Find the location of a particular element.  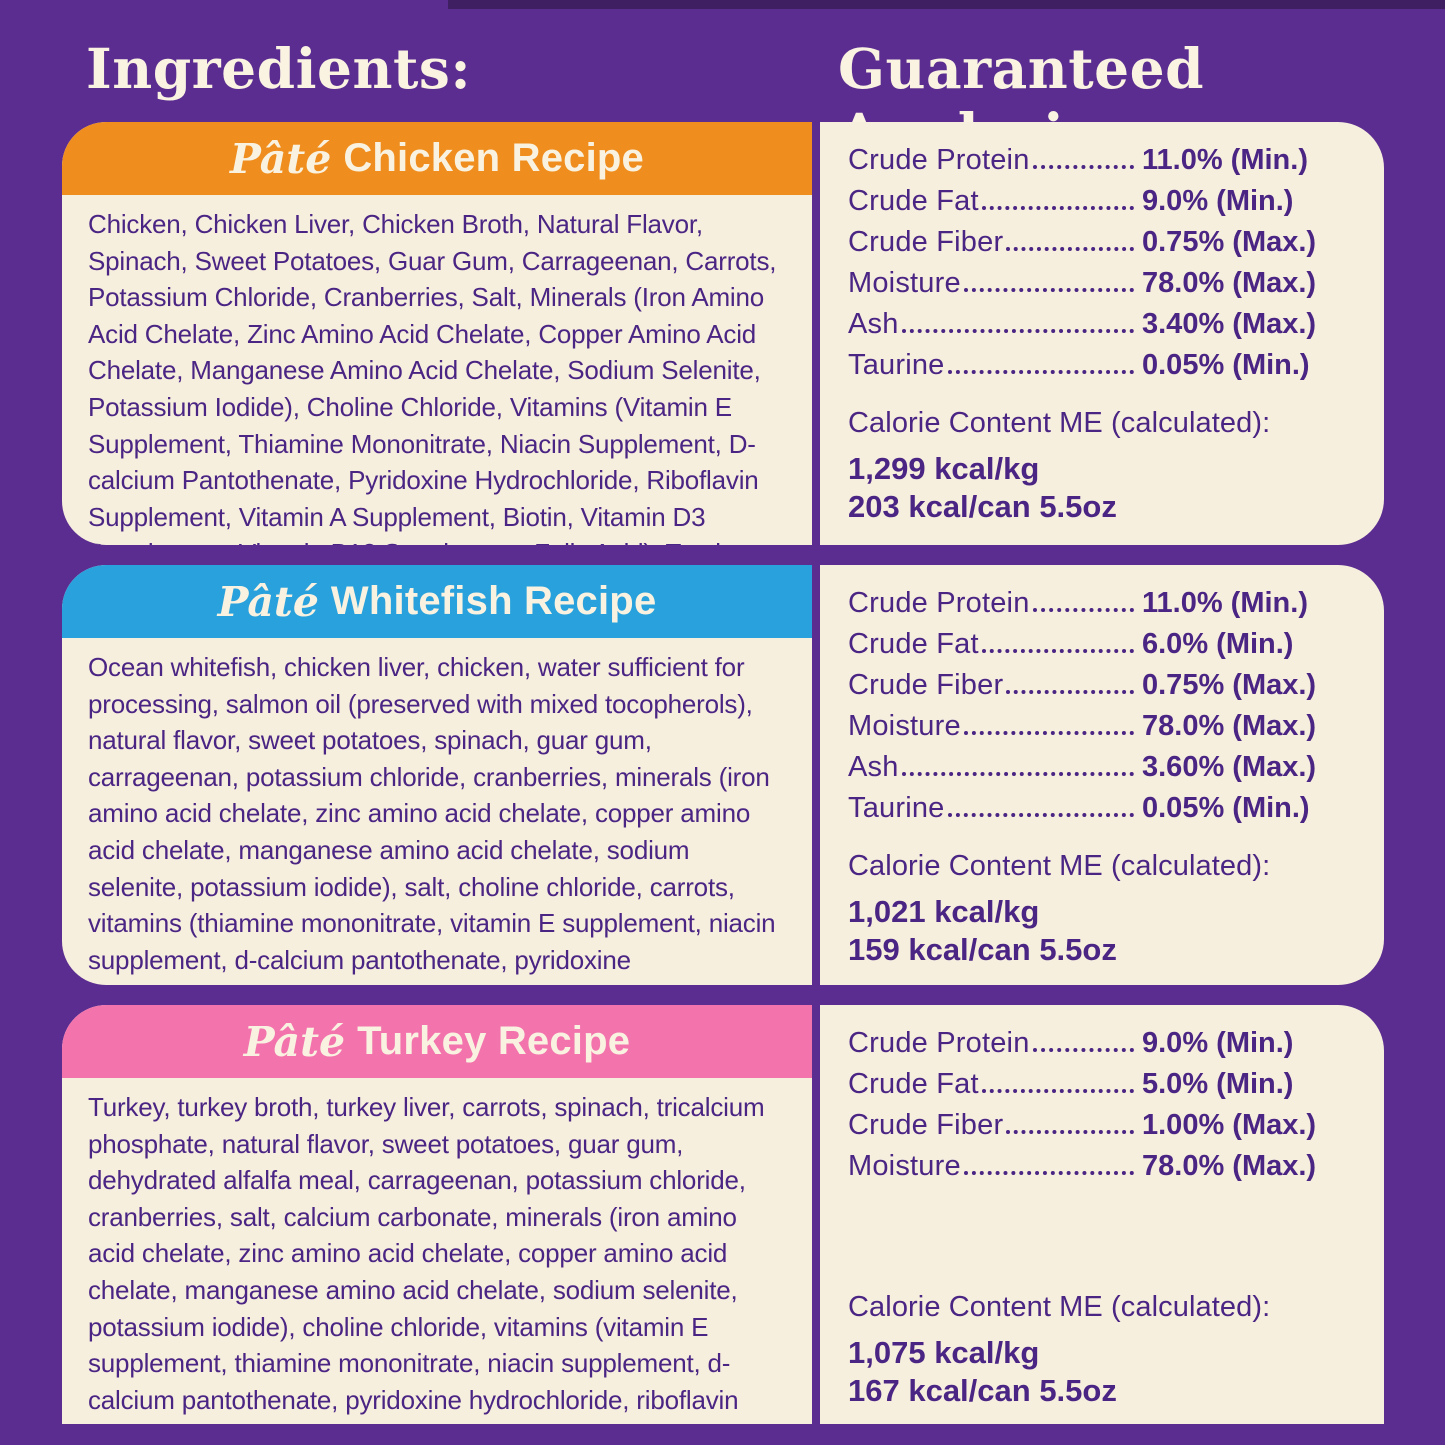

calorie-values: 1,021 kcal/kg 159 kcal/can 5.5oz is located at coordinates (1106, 931).